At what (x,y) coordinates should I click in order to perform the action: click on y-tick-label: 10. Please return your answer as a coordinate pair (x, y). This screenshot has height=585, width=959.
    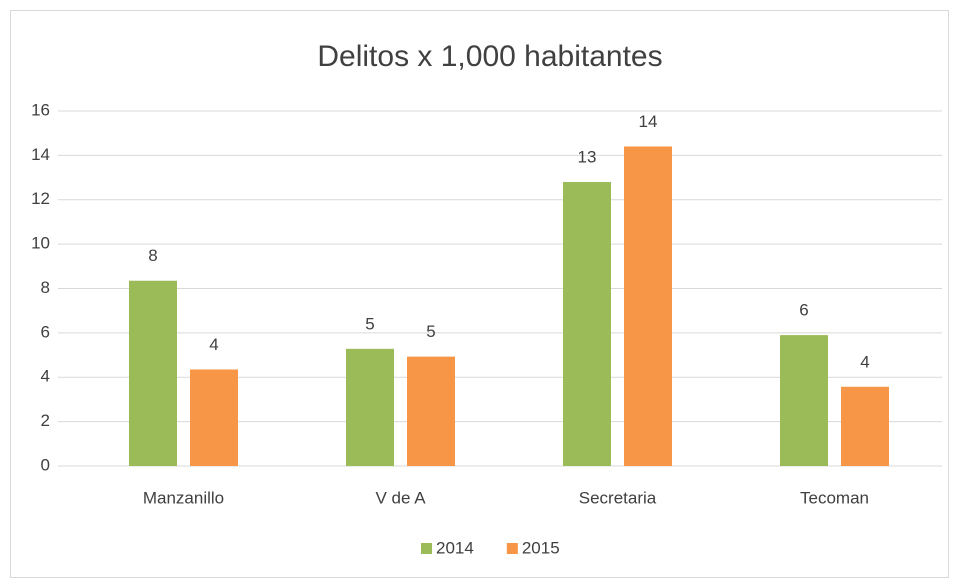
    Looking at the image, I should click on (40, 243).